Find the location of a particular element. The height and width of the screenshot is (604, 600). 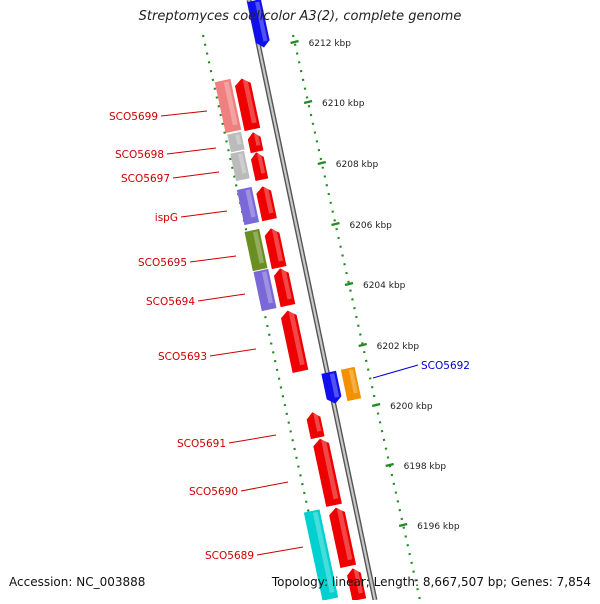

tick-label-1: 6210 kbp is located at coordinates (343, 104).